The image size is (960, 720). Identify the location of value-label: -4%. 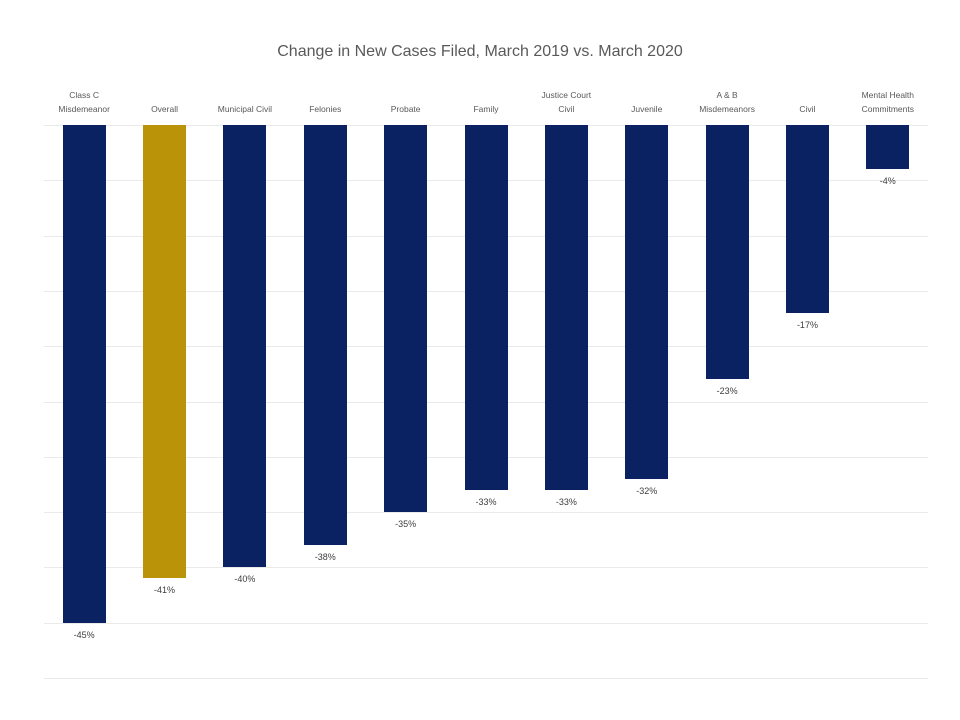
(887, 181).